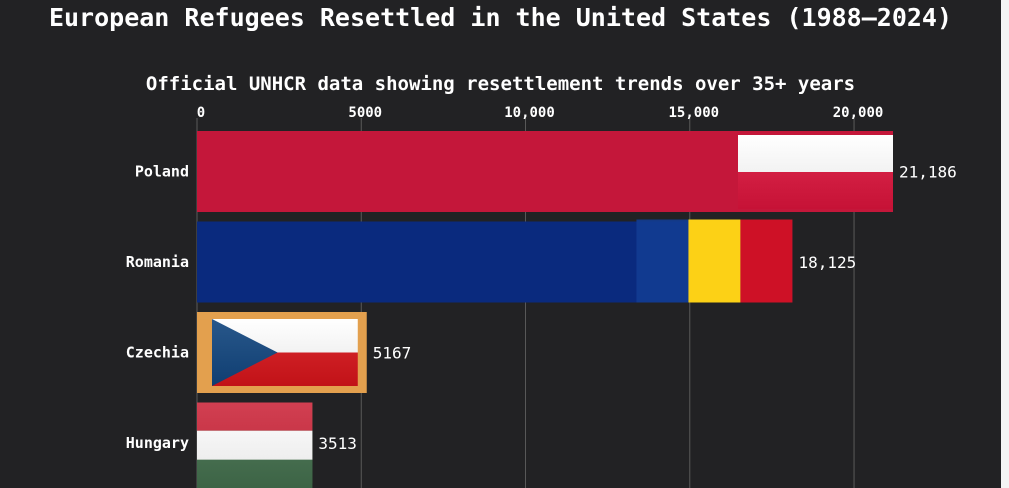  I want to click on x-axis-ticks: 0 5000 10,000 15,000 20,000, so click(540, 113).